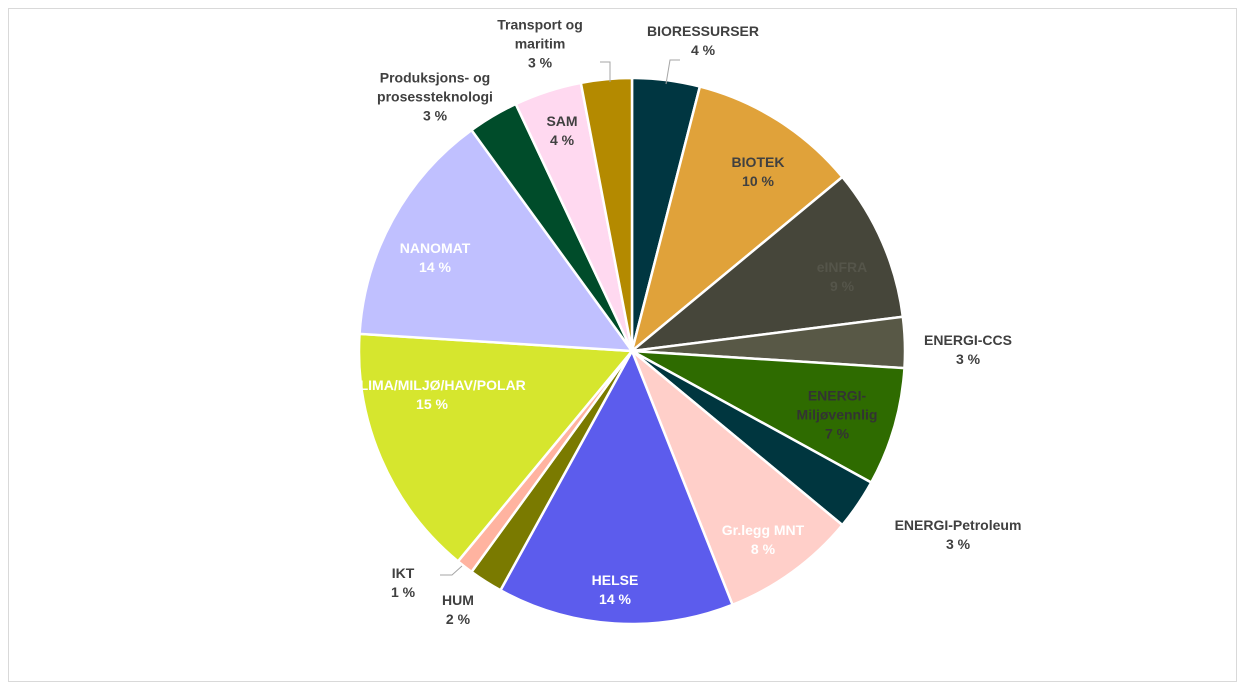 This screenshot has height=691, width=1245. What do you see at coordinates (435, 258) in the screenshot?
I see `slice-label: NANOMAT 14 %` at bounding box center [435, 258].